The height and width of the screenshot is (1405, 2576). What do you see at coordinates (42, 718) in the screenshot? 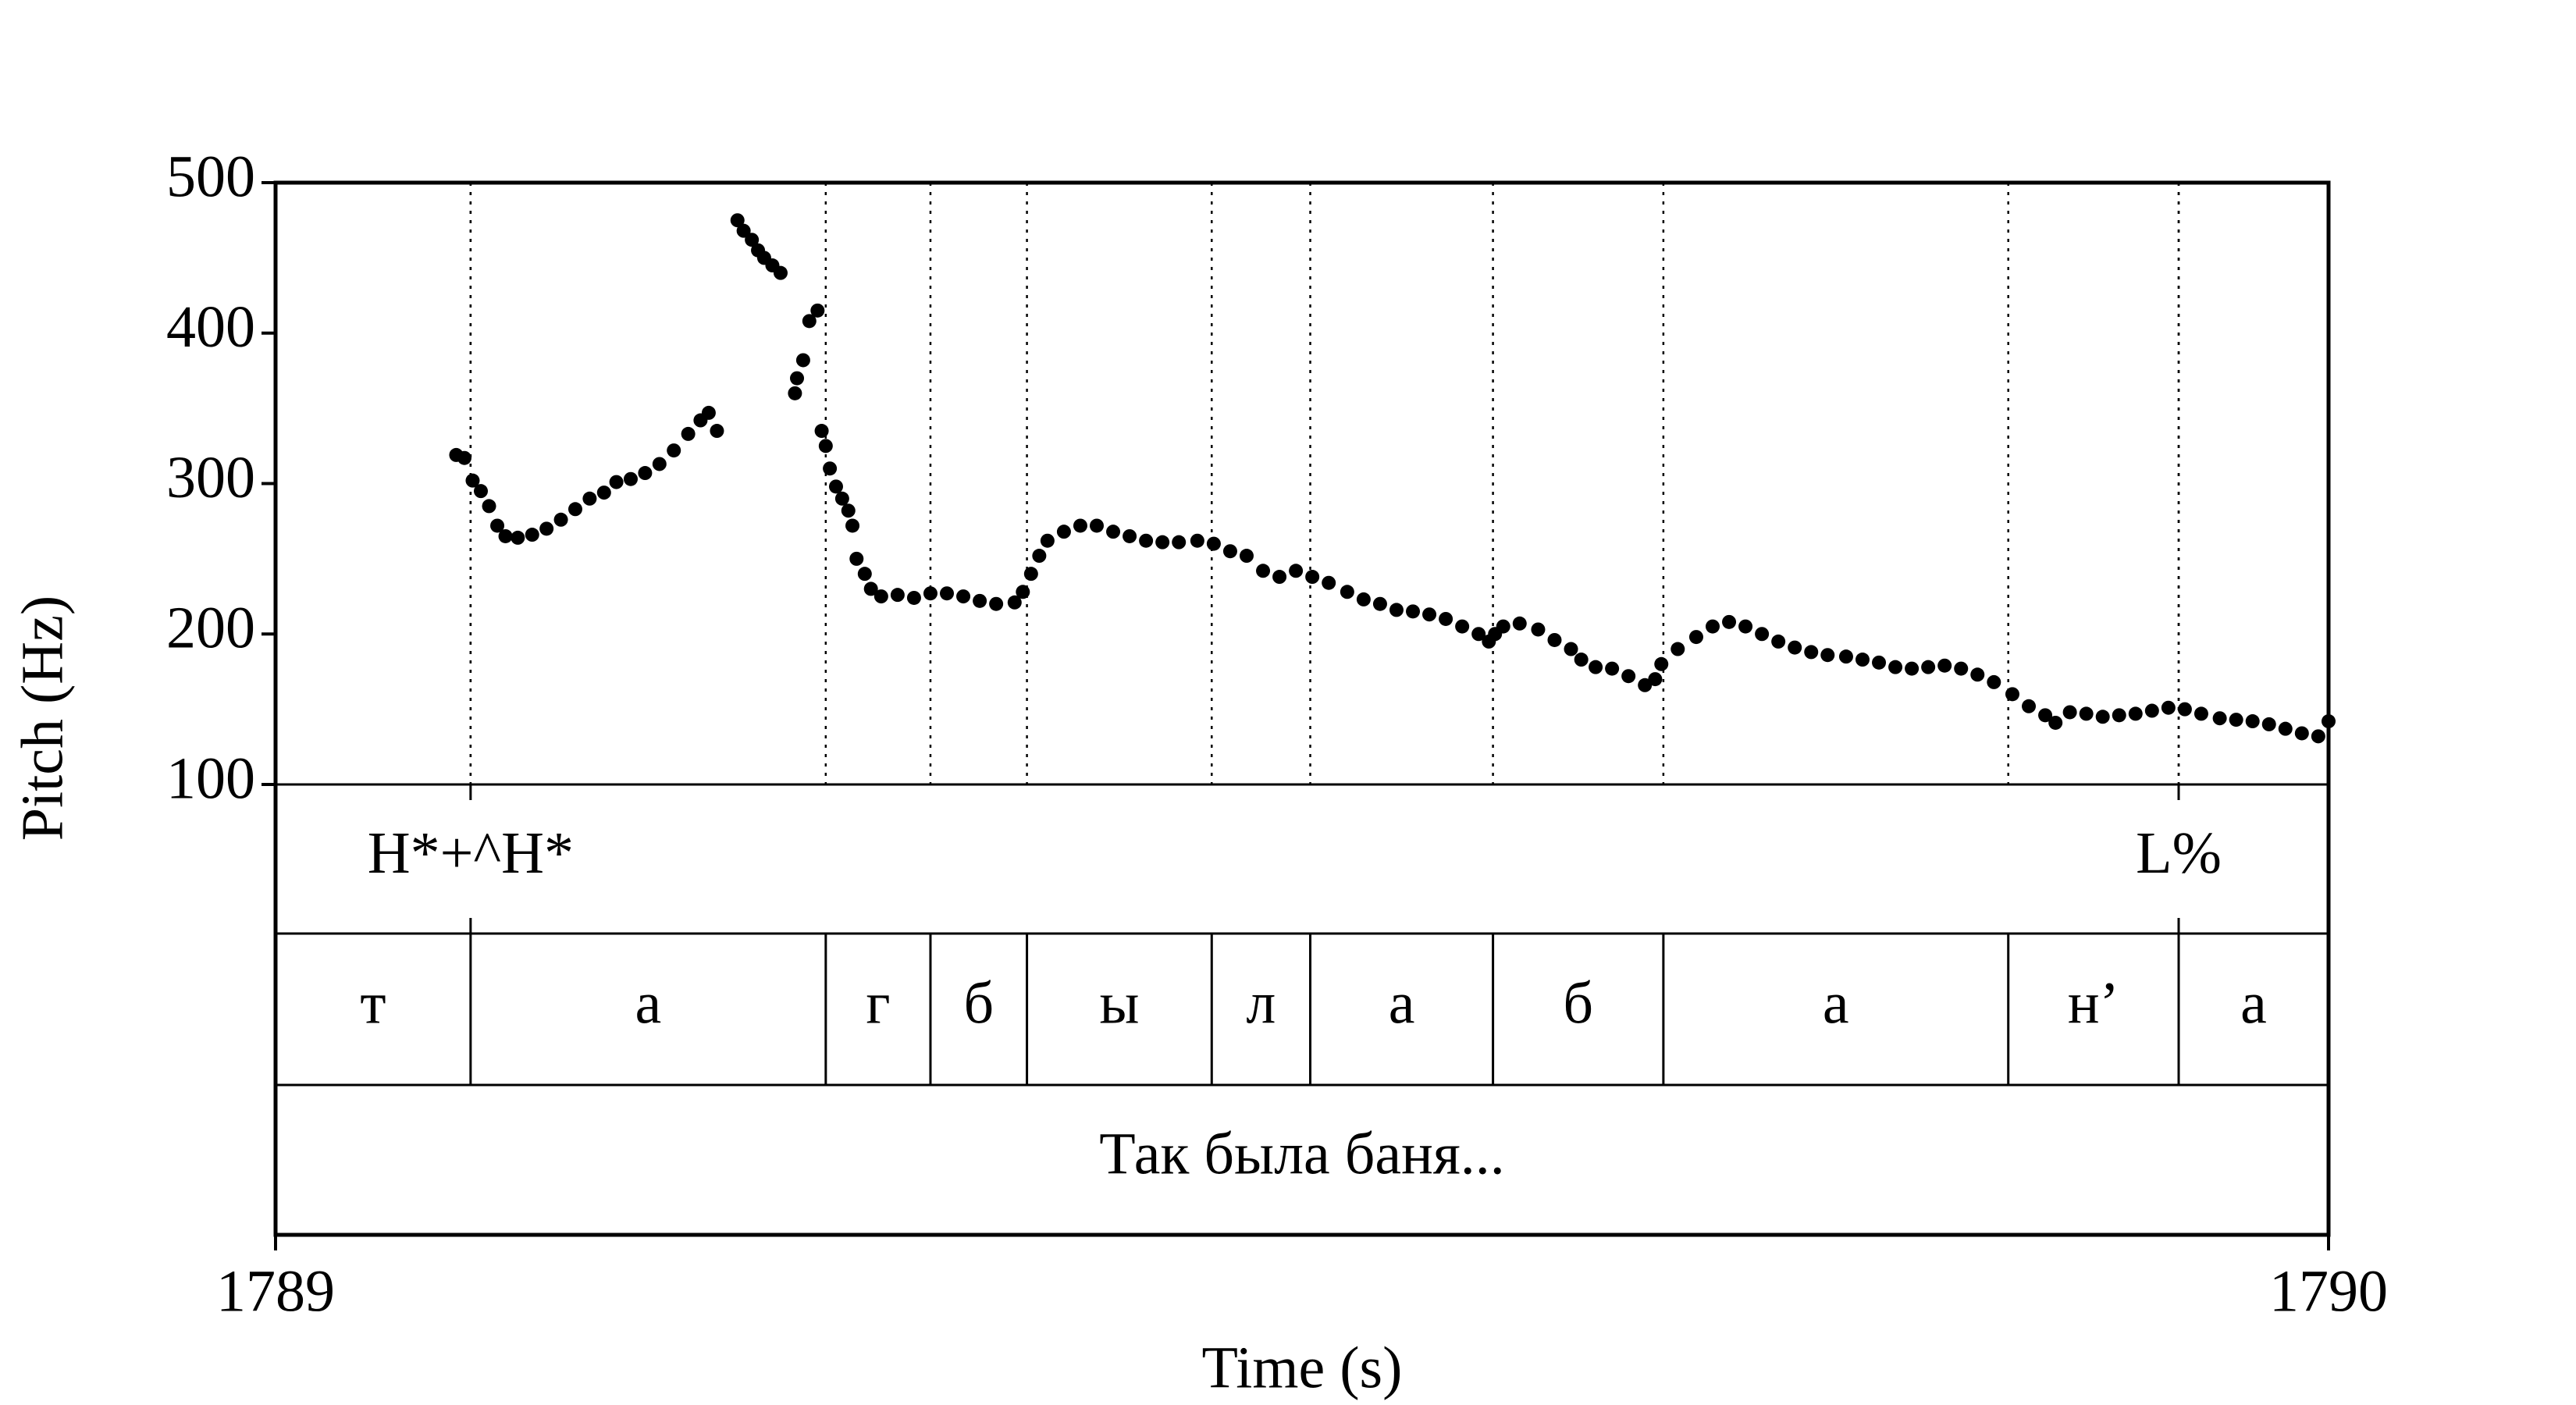
I see `y-axis-title: Pitch (Hz)` at bounding box center [42, 718].